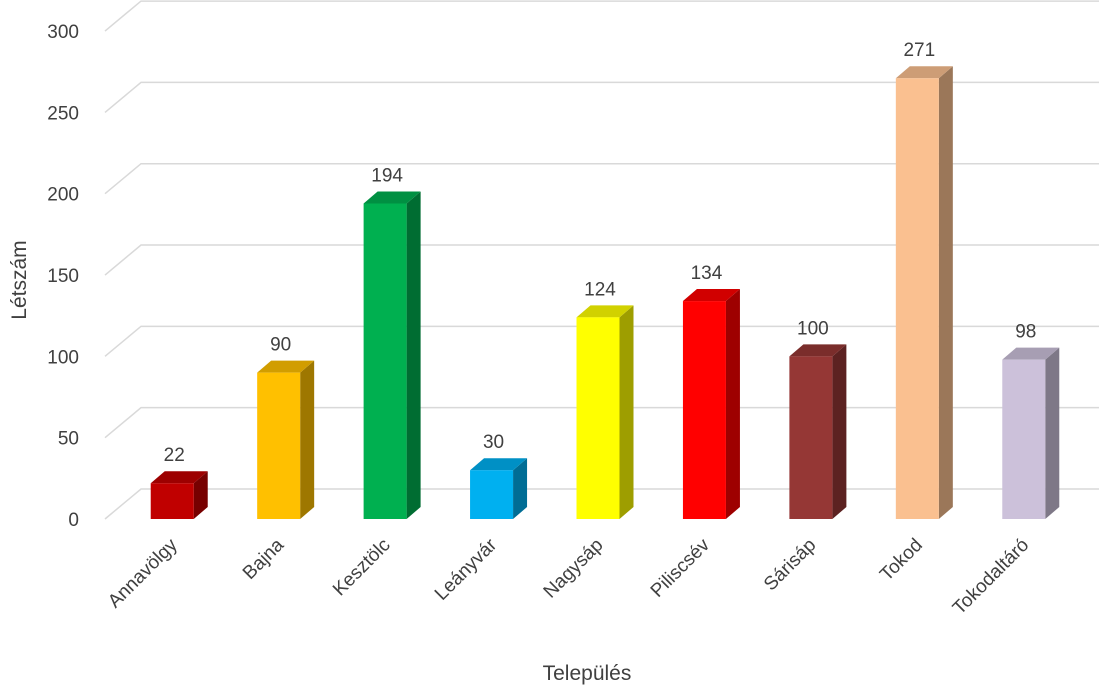 Image resolution: width=1110 pixels, height=692 pixels. What do you see at coordinates (63, 357) in the screenshot?
I see `y-tick-label: 100` at bounding box center [63, 357].